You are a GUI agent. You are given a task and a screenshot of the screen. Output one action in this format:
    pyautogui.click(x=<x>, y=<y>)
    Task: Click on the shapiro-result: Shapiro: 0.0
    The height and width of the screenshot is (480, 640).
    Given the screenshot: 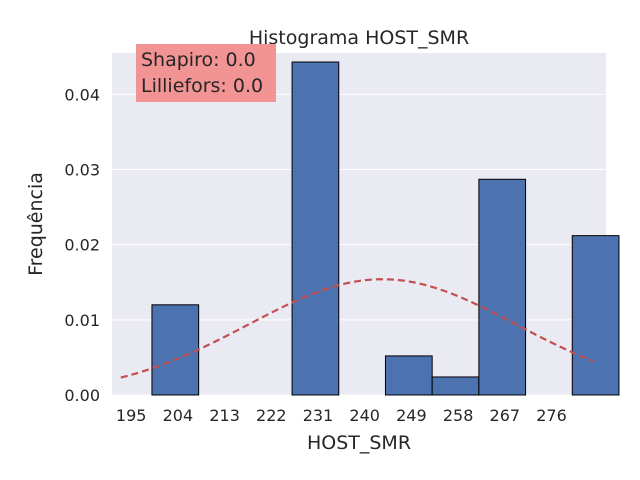 What is the action you would take?
    pyautogui.click(x=198, y=60)
    